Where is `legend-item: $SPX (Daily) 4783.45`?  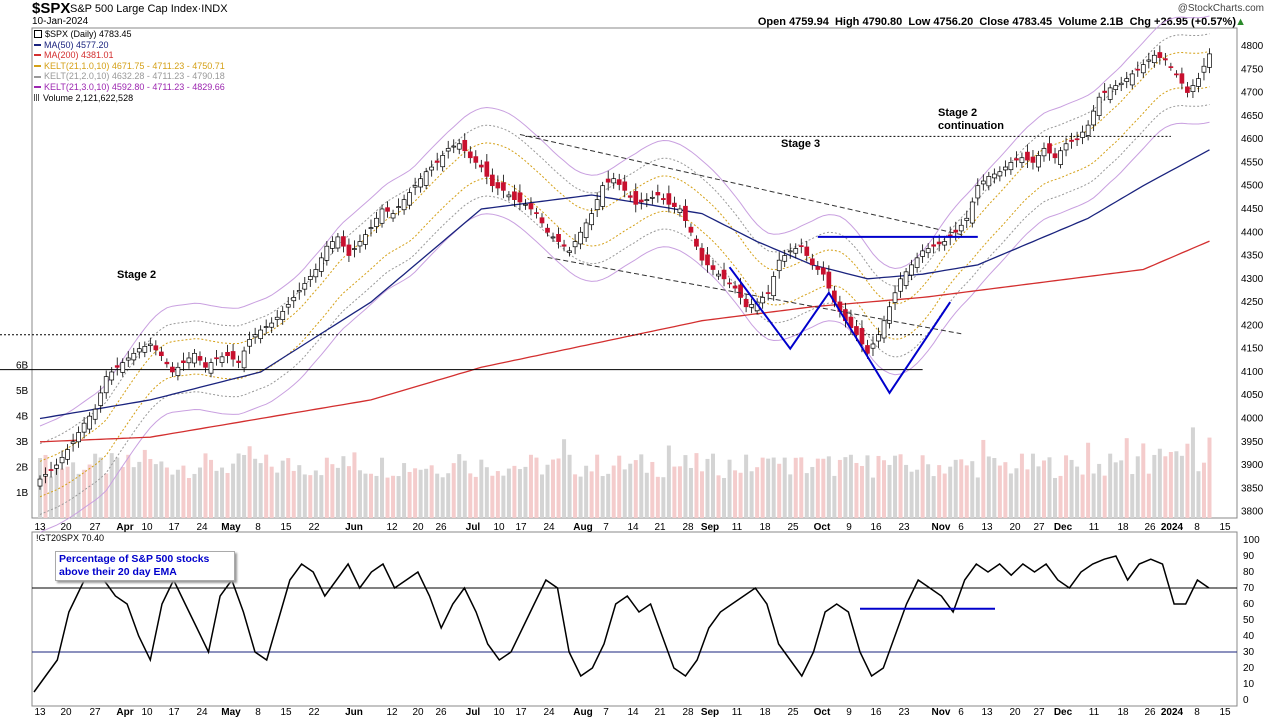
legend-item: $SPX (Daily) 4783.45 is located at coordinates (129, 34).